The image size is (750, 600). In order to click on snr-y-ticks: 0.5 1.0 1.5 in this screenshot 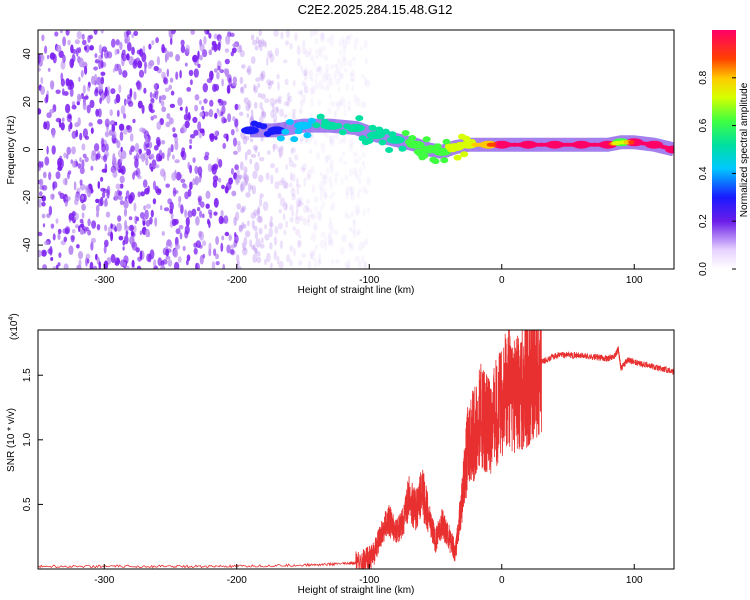, I will do `click(32, 439)`.